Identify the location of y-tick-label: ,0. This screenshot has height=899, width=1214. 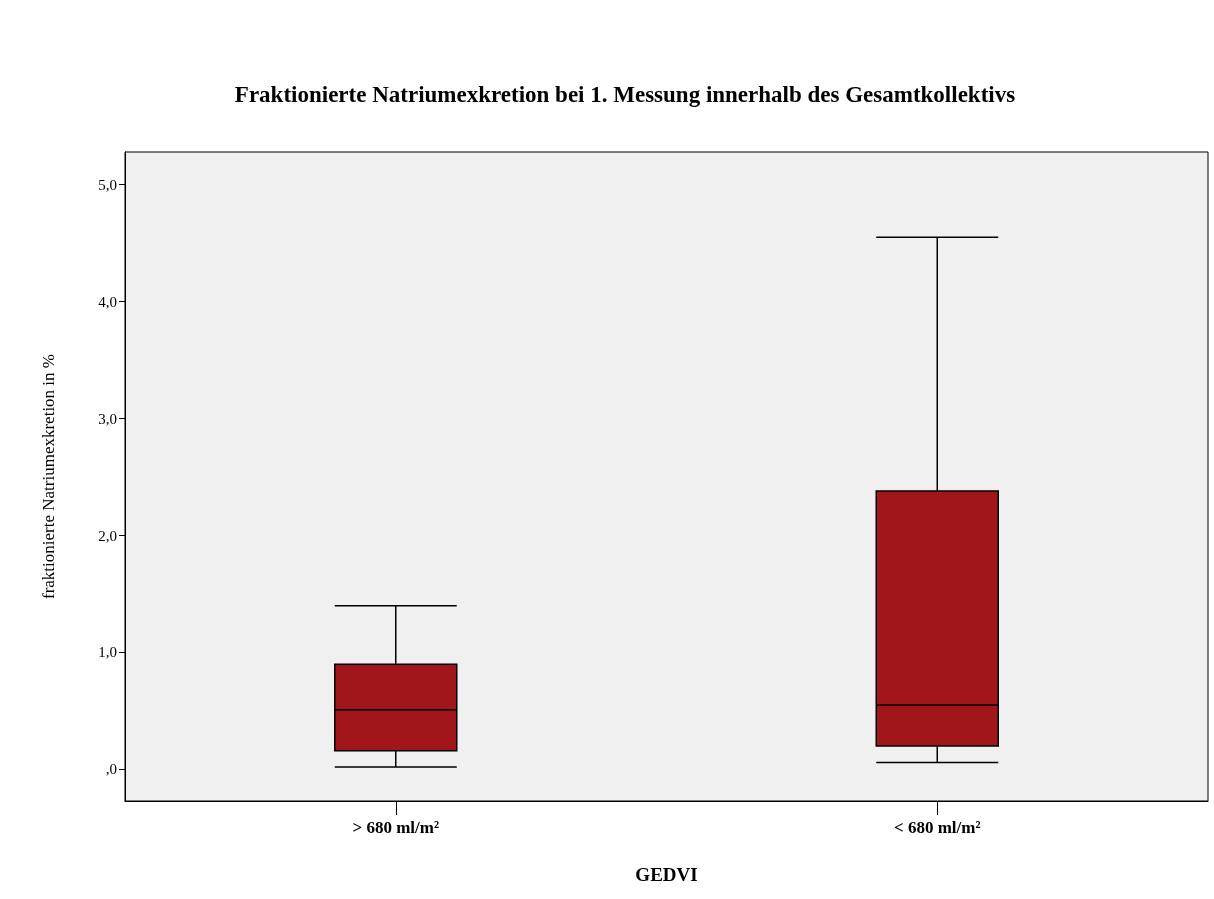
(111, 769).